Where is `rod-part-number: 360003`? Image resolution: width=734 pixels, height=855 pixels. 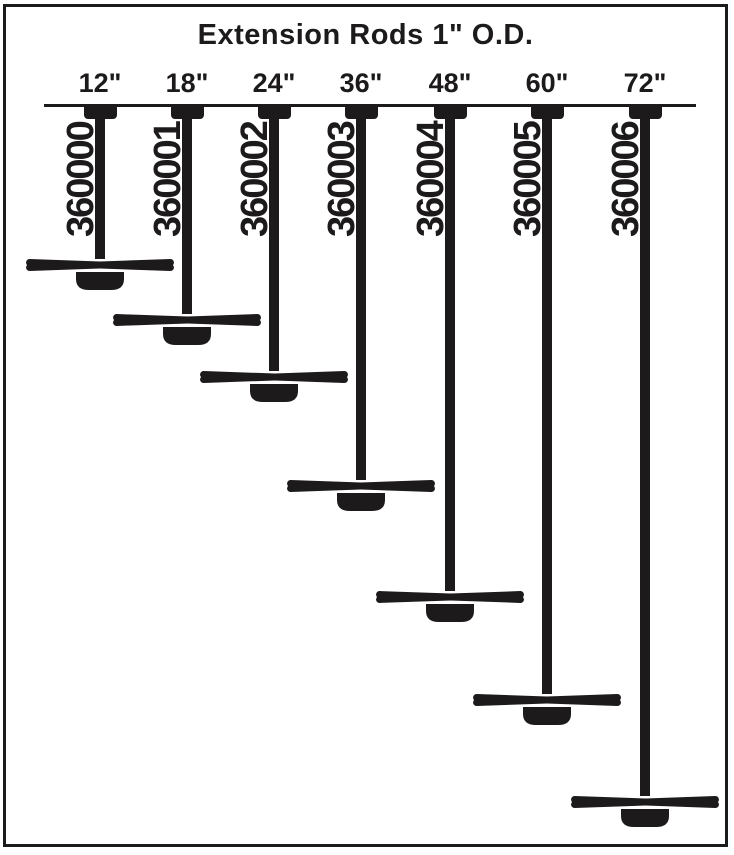 rod-part-number: 360003 is located at coordinates (342, 179).